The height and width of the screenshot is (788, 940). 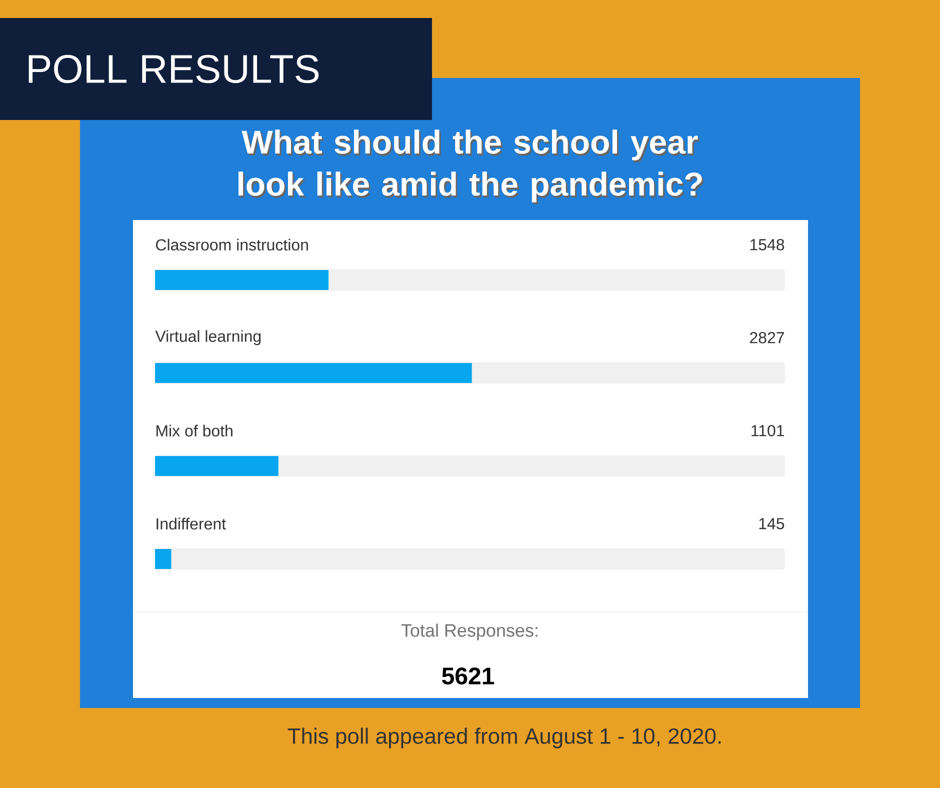 I want to click on y-tick-label: Classroom instruction, so click(x=232, y=244).